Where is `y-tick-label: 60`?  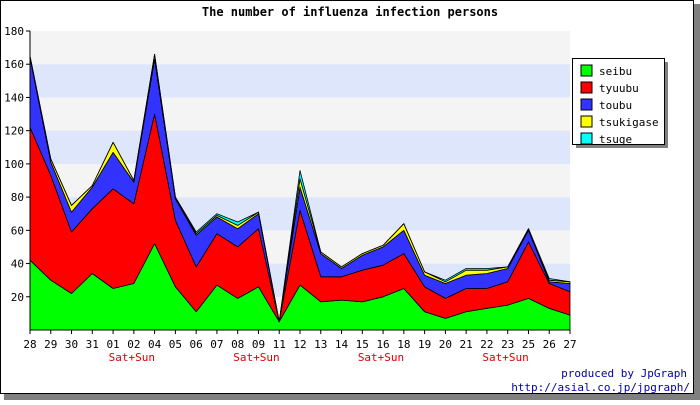 y-tick-label: 60 is located at coordinates (17, 230).